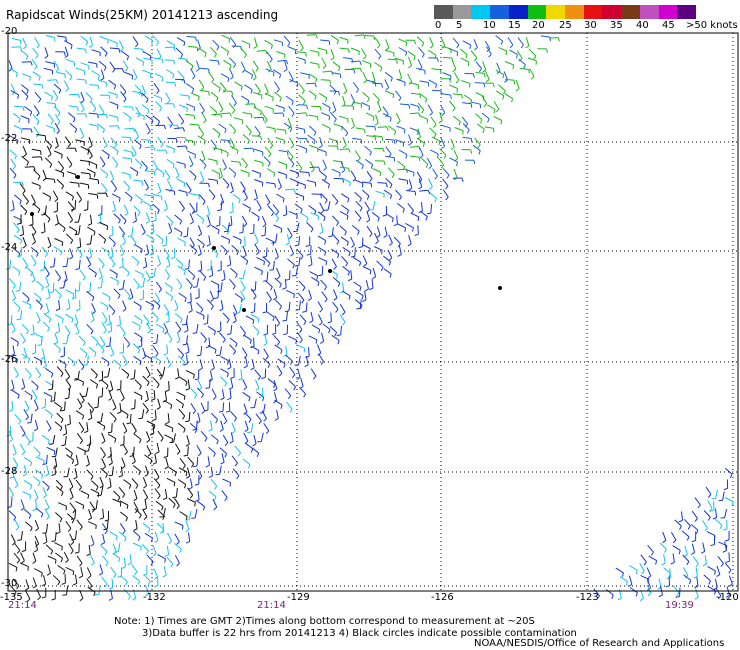 The height and width of the screenshot is (650, 740). What do you see at coordinates (489, 25) in the screenshot?
I see `scale-label: 10` at bounding box center [489, 25].